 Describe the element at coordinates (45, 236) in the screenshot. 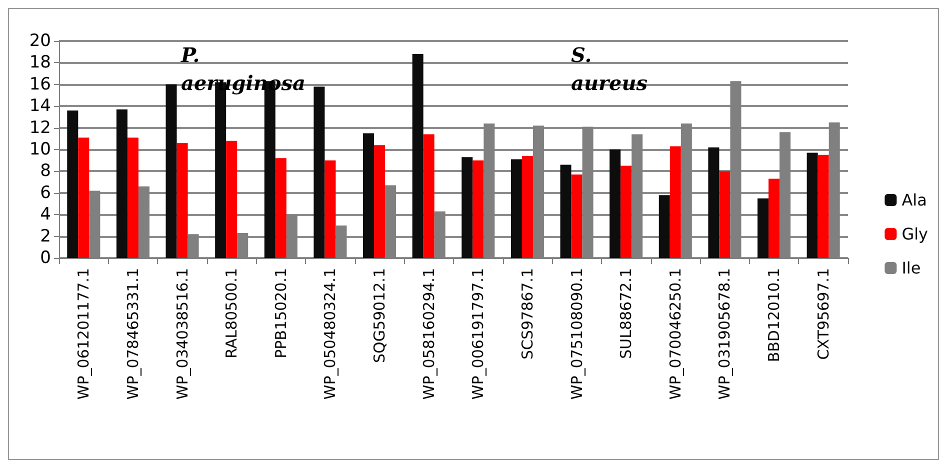

I see `y-tick-label: 2` at that location.